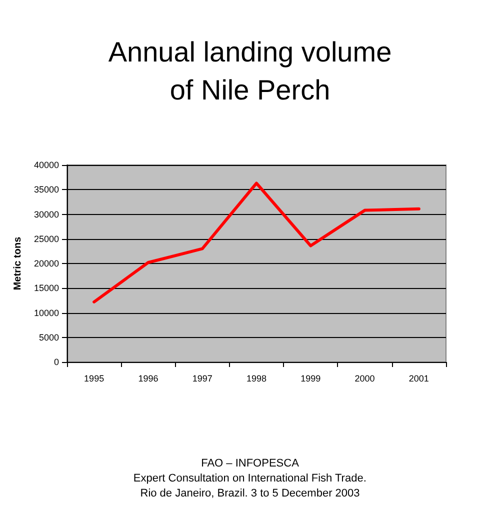 The width and height of the screenshot is (500, 523). What do you see at coordinates (148, 379) in the screenshot?
I see `x-tick-label: 1996` at bounding box center [148, 379].